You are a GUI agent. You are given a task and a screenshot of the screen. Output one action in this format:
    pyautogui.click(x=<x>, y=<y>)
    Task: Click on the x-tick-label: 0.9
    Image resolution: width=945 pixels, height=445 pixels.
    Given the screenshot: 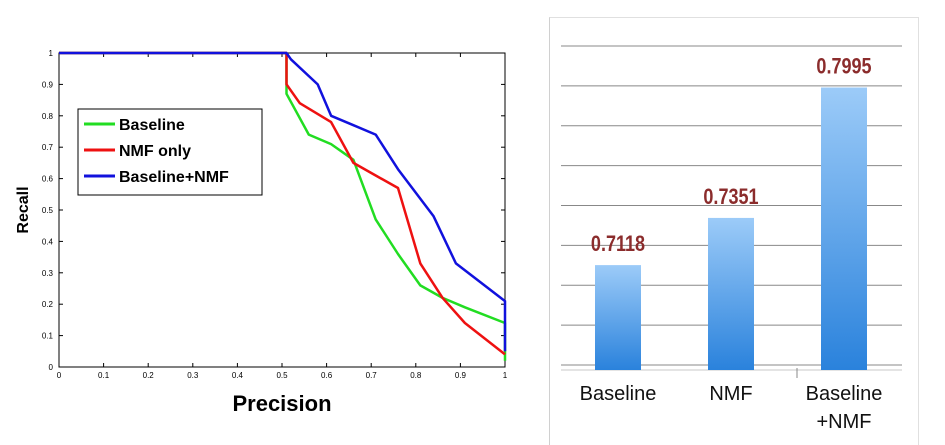 What is the action you would take?
    pyautogui.click(x=461, y=375)
    